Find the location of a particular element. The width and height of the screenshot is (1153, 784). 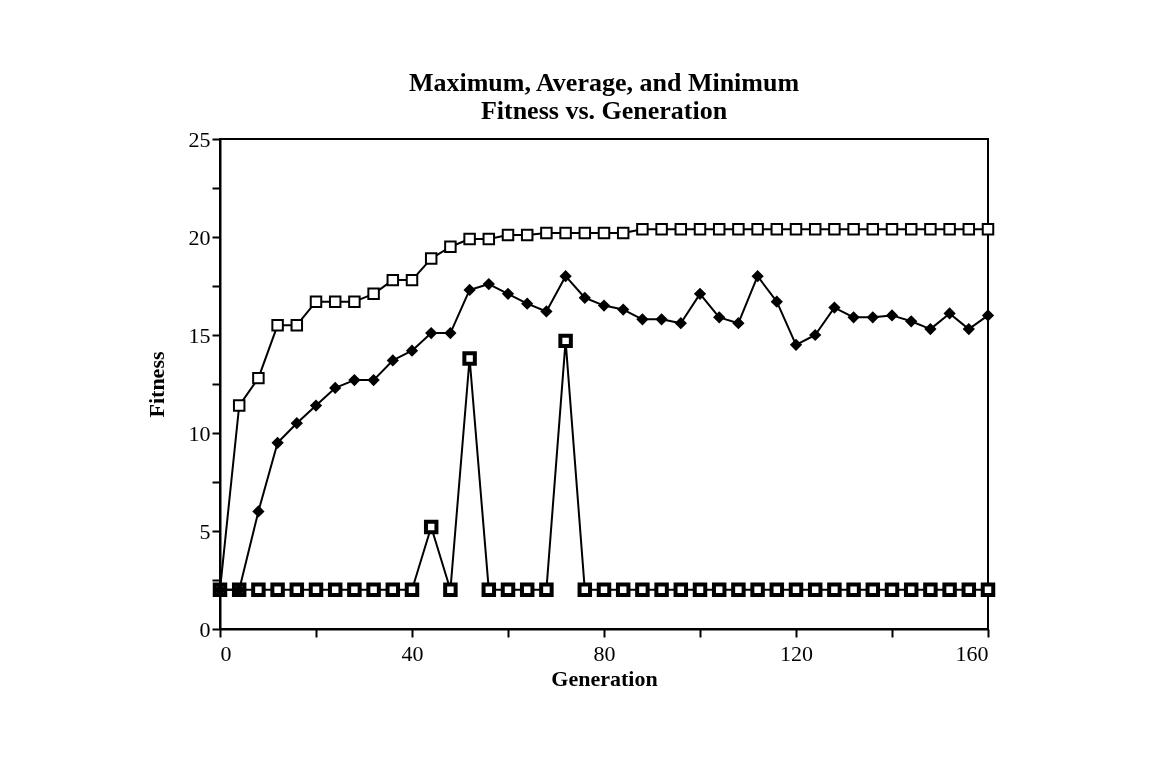

y-tick-label: 5 is located at coordinates (205, 531).